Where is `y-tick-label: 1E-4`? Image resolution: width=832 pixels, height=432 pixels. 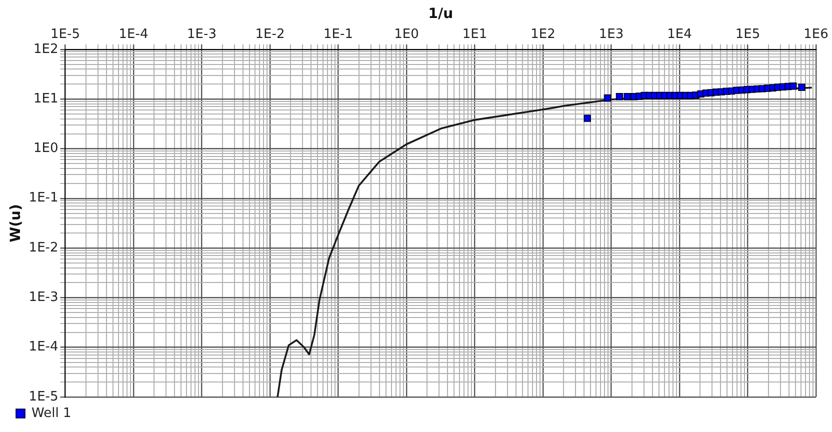
y-tick-label: 1E-4 is located at coordinates (43, 347).